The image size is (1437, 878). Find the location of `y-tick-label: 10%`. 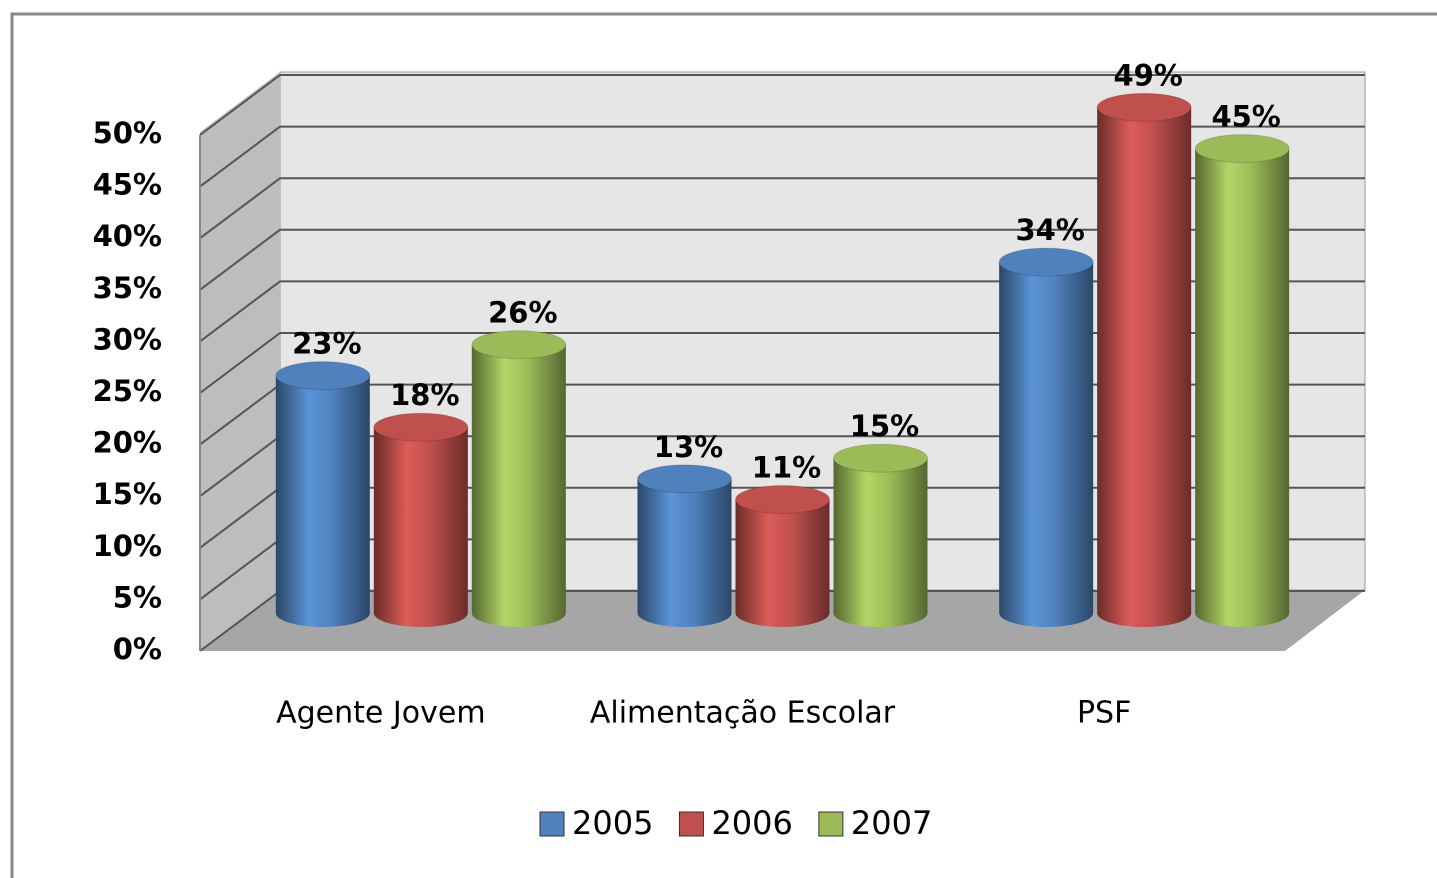

y-tick-label: 10% is located at coordinates (127, 546).